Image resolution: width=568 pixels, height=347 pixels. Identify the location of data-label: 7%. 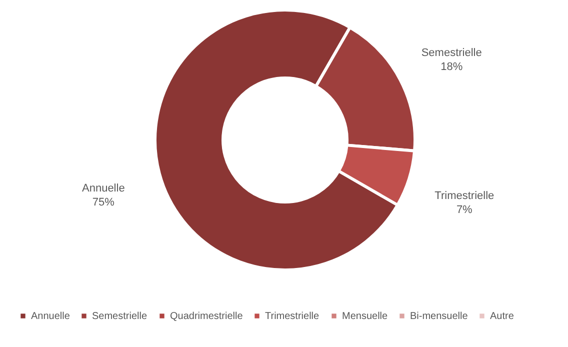
(464, 210).